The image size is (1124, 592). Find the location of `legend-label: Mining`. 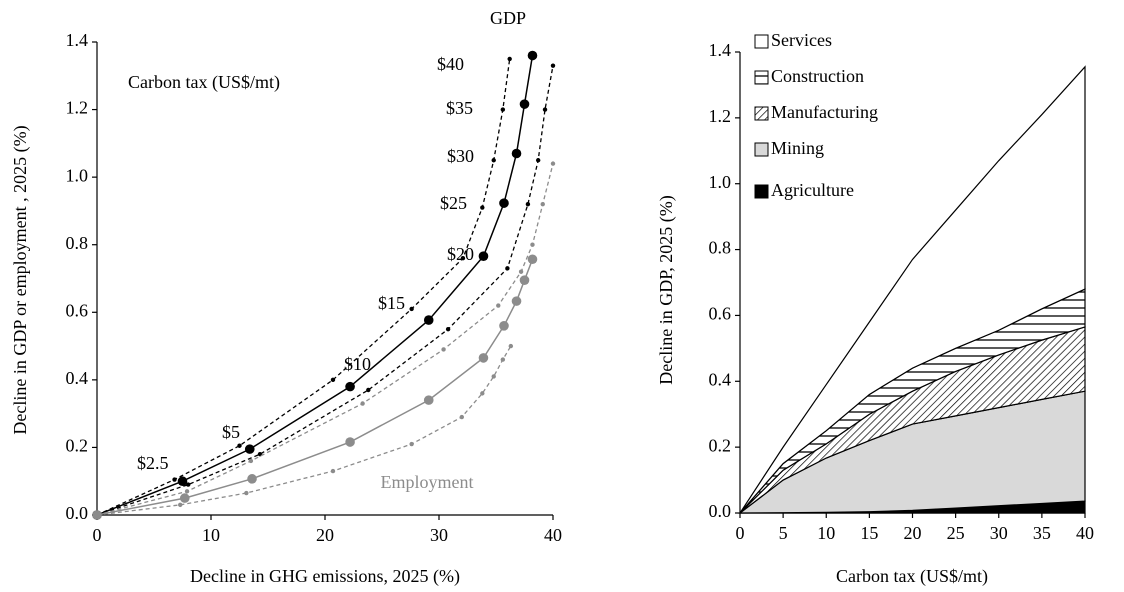

legend-label: Mining is located at coordinates (797, 148).